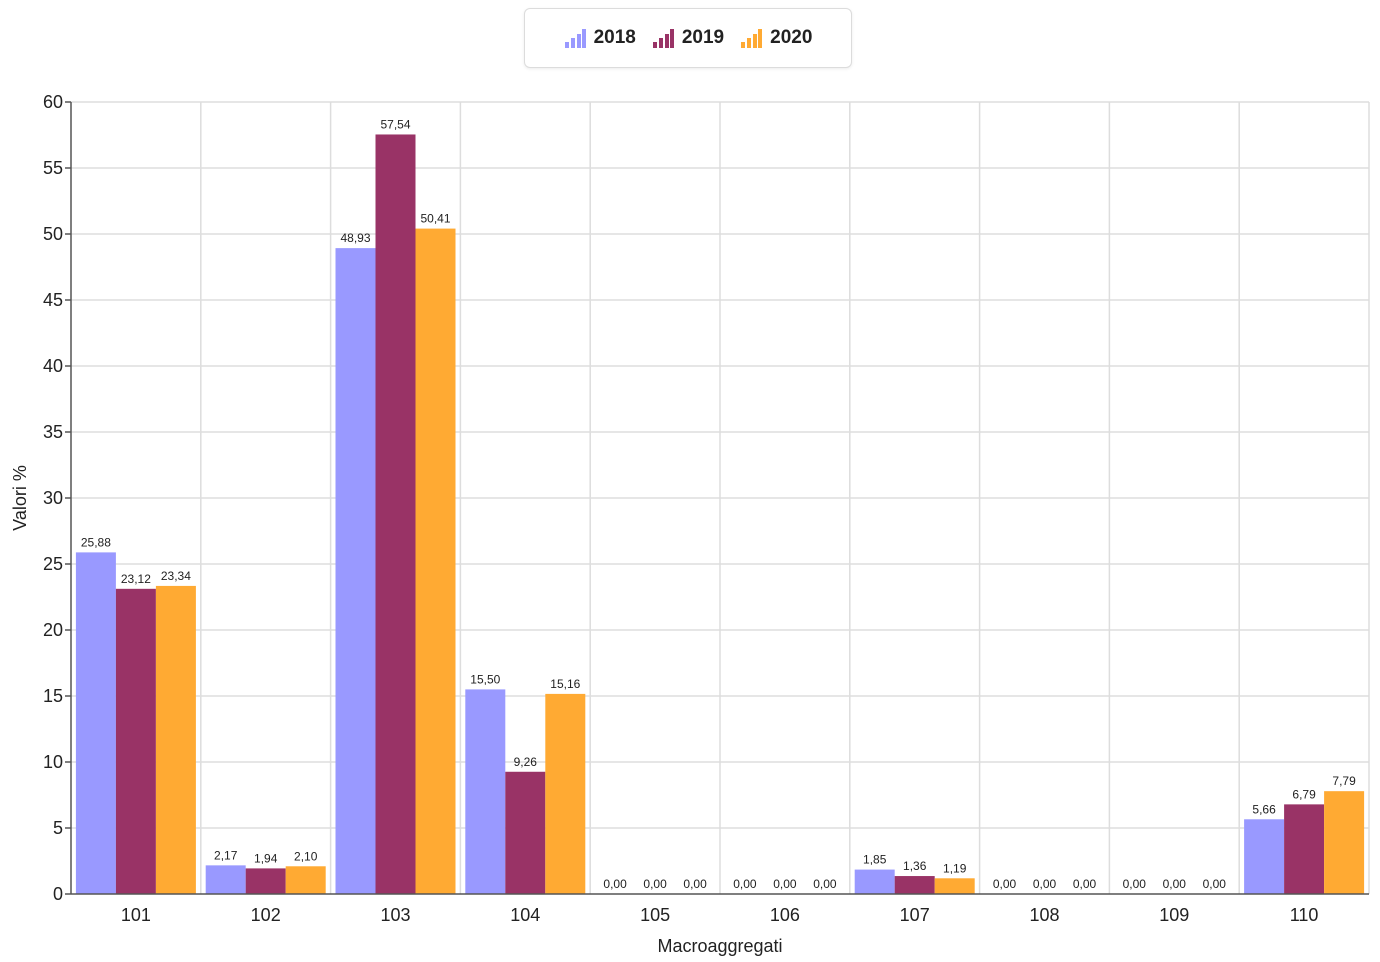 Image resolution: width=1380 pixels, height=962 pixels. What do you see at coordinates (1344, 781) in the screenshot?
I see `data-label: 7,79` at bounding box center [1344, 781].